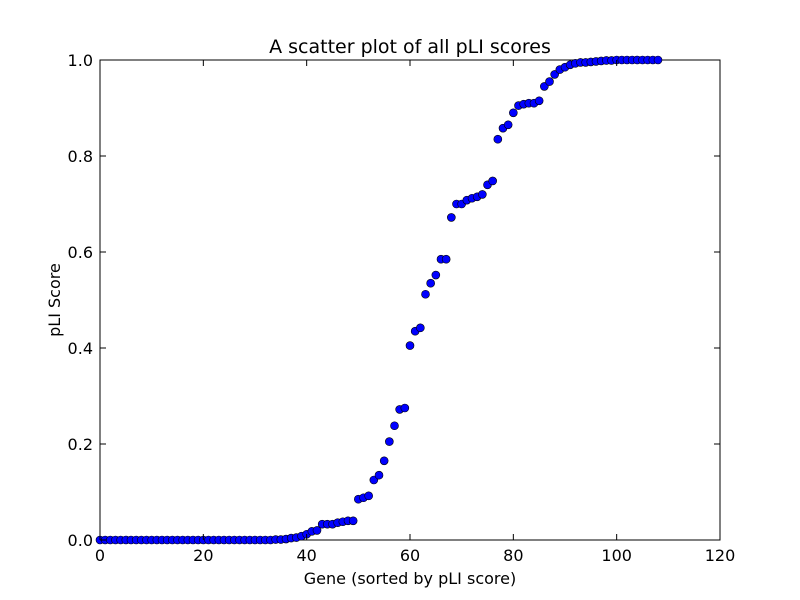  Describe the element at coordinates (410, 578) in the screenshot. I see `x-axis-label: Gene (sorted by pLI score)` at that location.